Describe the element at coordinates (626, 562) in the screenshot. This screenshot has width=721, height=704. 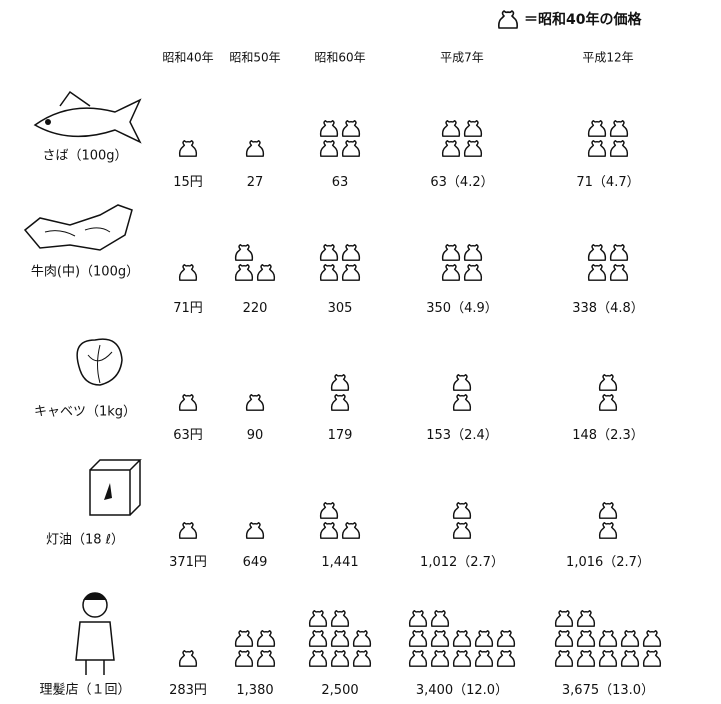
I see `ratio: （2.7）` at that location.